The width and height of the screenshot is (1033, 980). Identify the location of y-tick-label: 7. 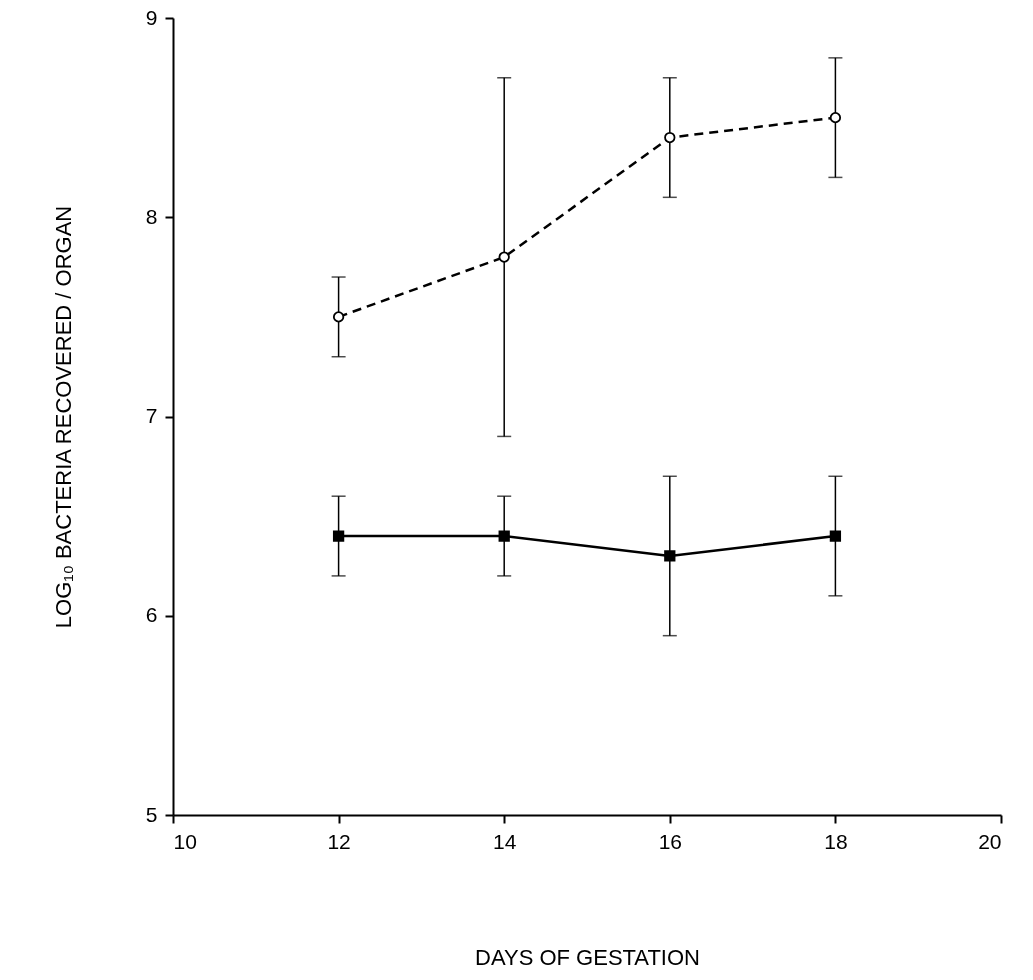
(151, 415).